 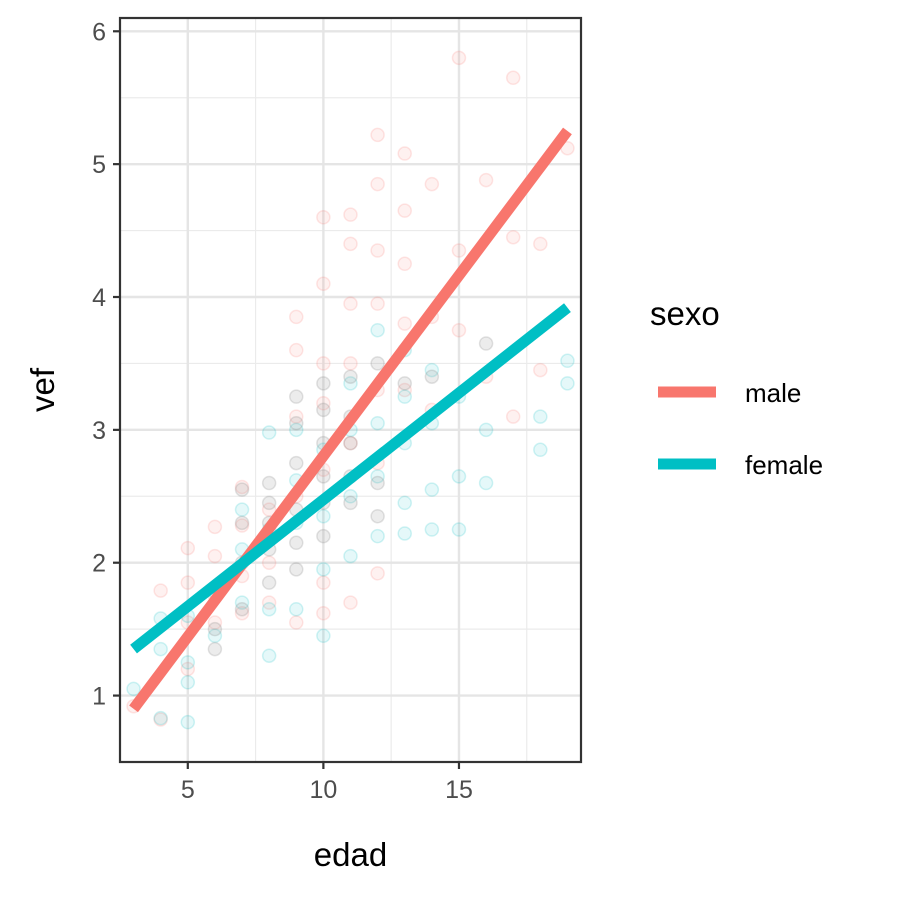 I want to click on x-tick-label: 15, so click(x=459, y=790).